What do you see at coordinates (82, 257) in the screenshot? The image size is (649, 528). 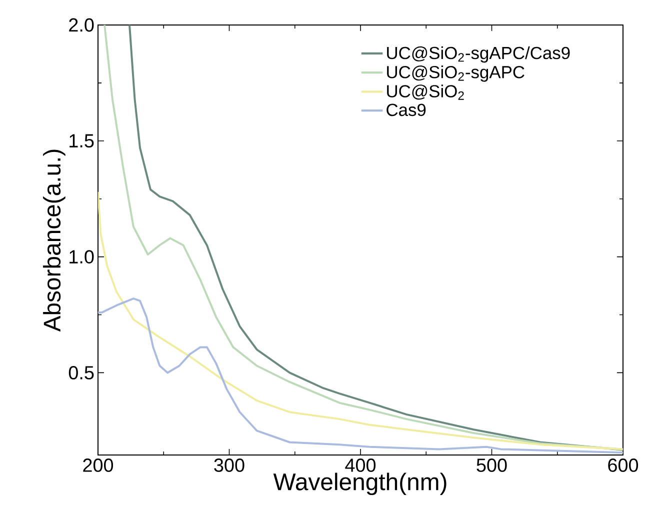 I see `y-tick-label: 1.0` at bounding box center [82, 257].